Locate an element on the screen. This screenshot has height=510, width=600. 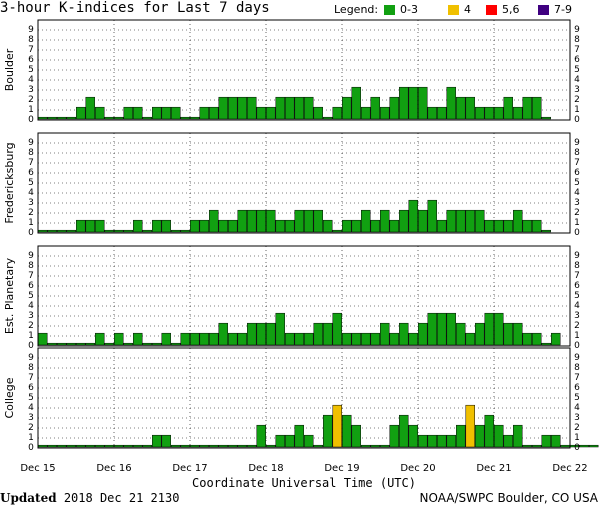
x-axis-label: Coordinate Universal Time (UTC) is located at coordinates (304, 483).